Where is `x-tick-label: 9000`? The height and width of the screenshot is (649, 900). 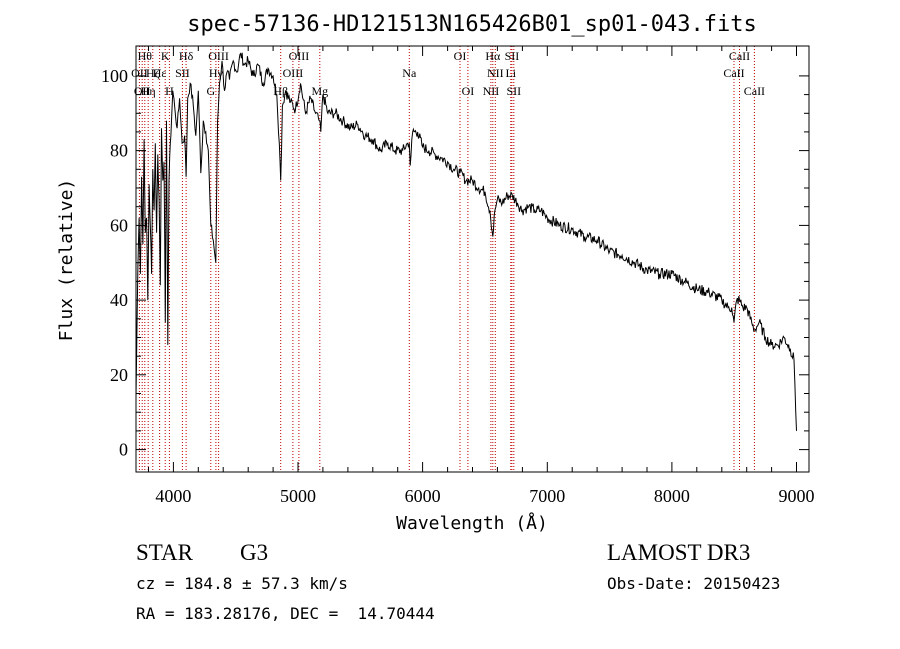 x-tick-label: 9000 is located at coordinates (797, 496).